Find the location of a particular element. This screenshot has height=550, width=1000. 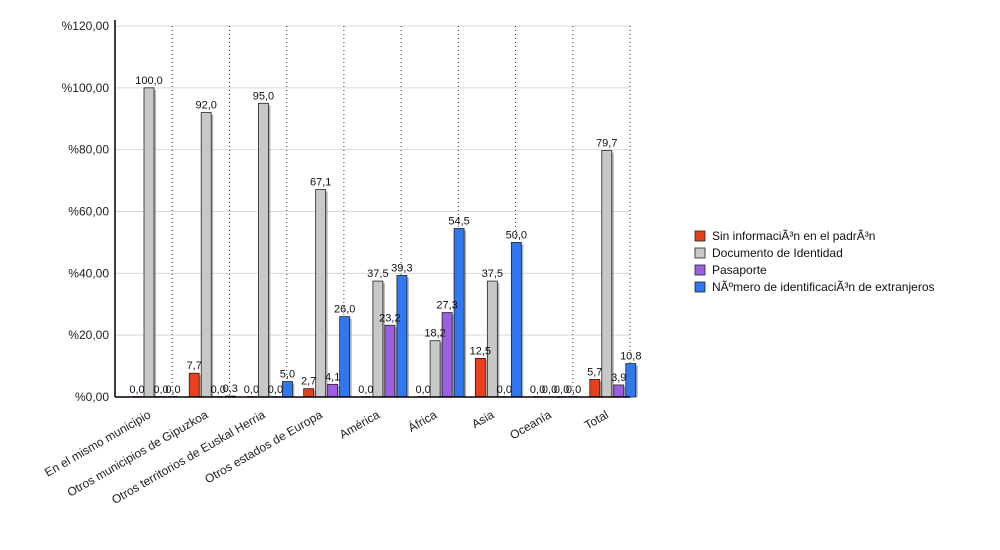

y-tick-label: %60,00 is located at coordinates (88, 212).